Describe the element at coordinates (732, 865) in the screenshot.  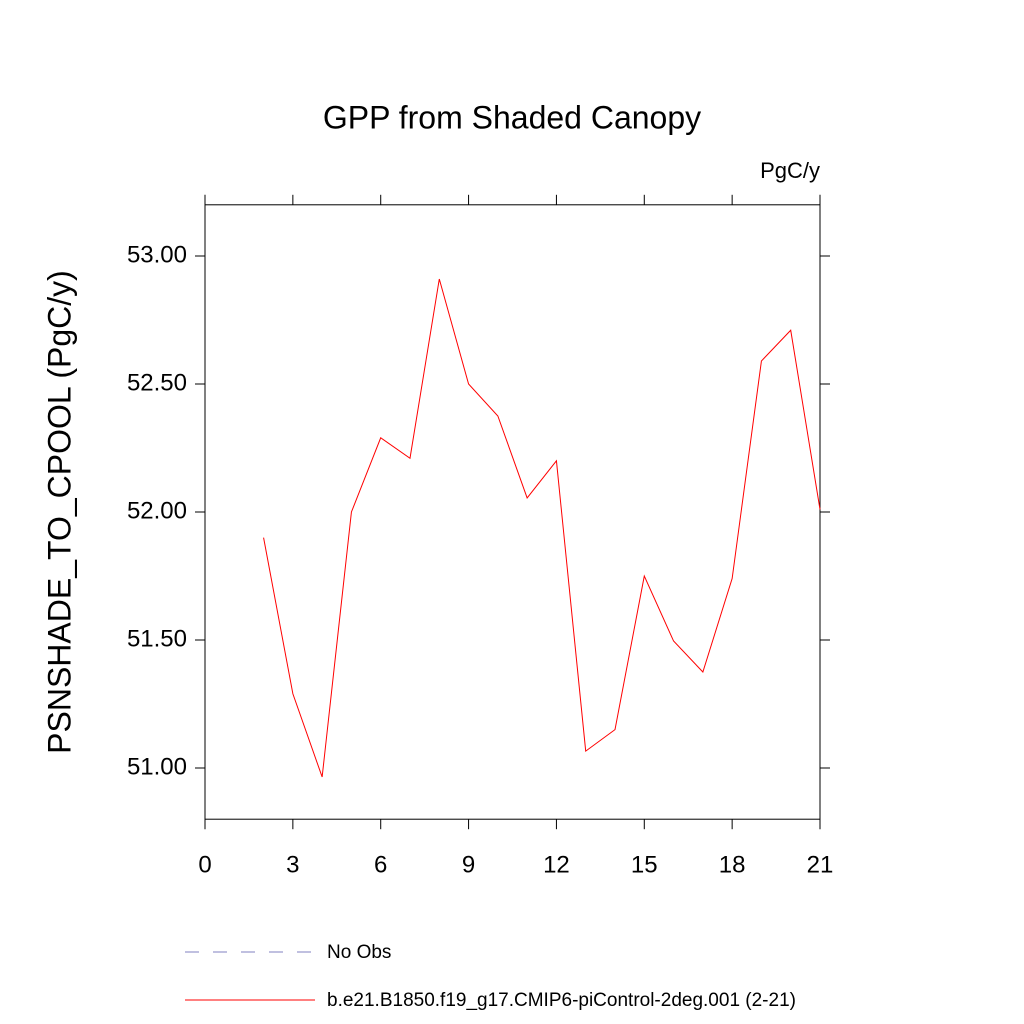
I see `x-tick-label: 18` at that location.